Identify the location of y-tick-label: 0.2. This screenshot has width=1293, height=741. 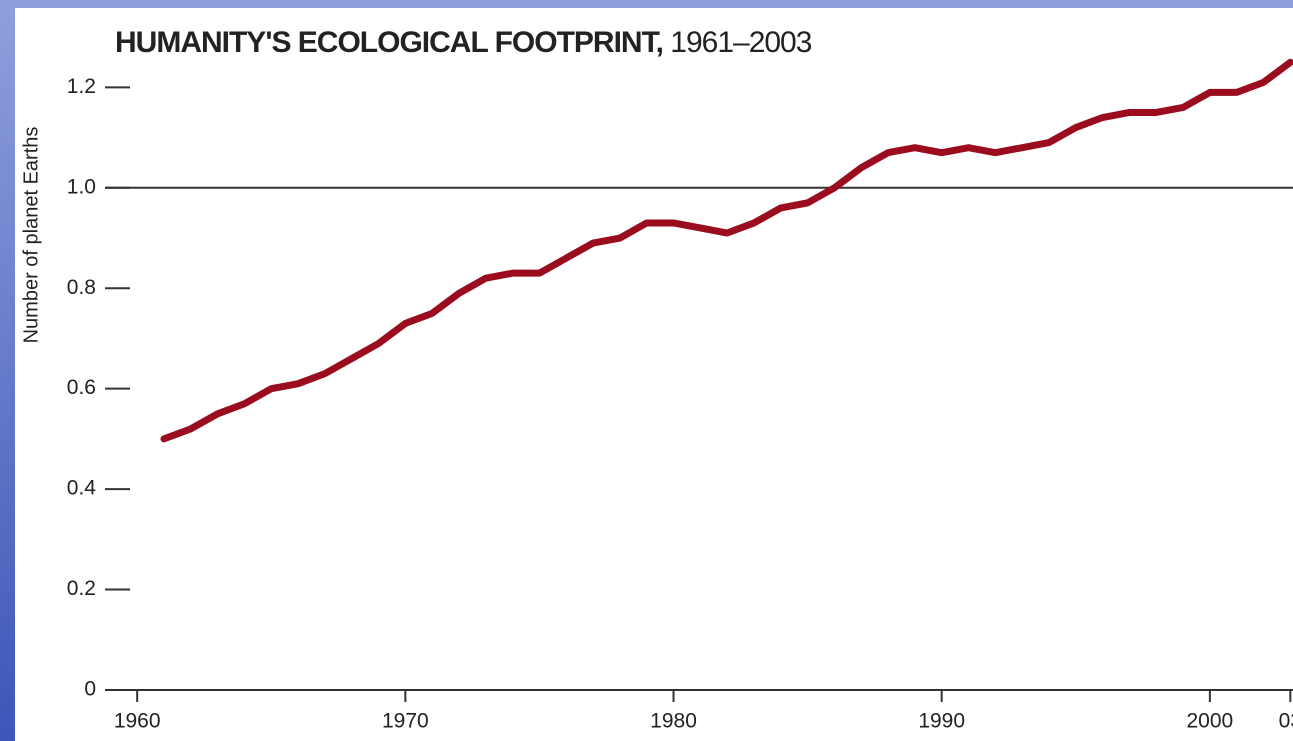
(81, 588).